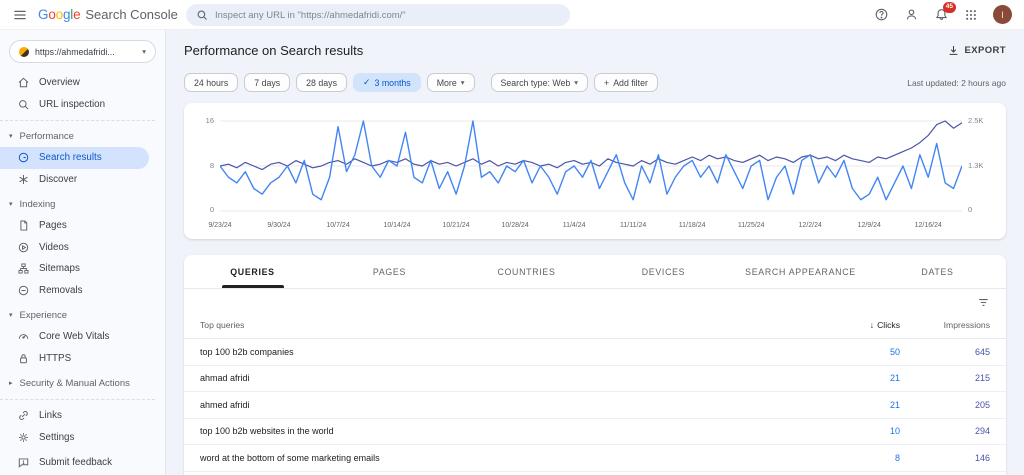 This screenshot has height=475, width=1024. Describe the element at coordinates (633, 225) in the screenshot. I see `x-axis-tick: 11/11/24` at that location.